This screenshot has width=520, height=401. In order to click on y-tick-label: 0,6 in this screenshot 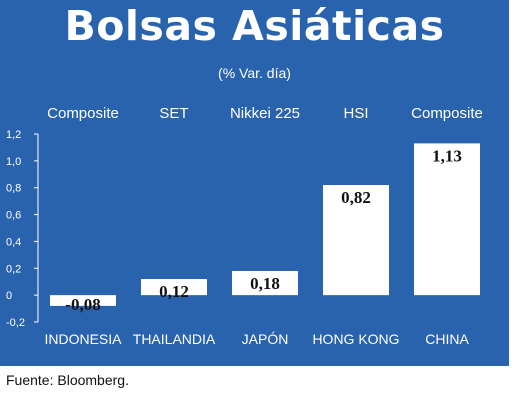, I will do `click(13, 216)`.